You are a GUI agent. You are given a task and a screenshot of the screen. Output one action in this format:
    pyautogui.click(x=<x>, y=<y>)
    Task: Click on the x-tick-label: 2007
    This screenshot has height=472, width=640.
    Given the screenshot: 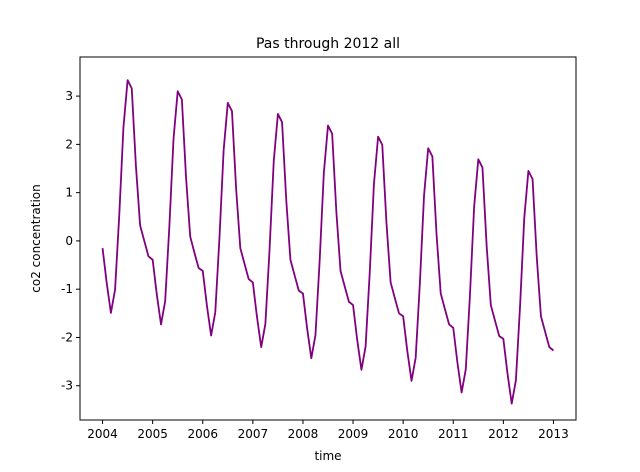 What is the action you would take?
    pyautogui.click(x=253, y=434)
    